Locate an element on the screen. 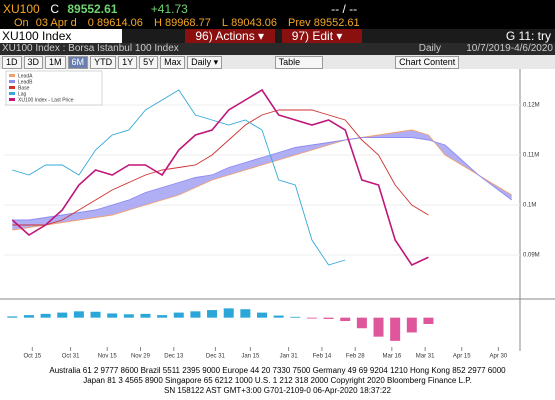  security-field: XU100 Index is located at coordinates (61, 36).